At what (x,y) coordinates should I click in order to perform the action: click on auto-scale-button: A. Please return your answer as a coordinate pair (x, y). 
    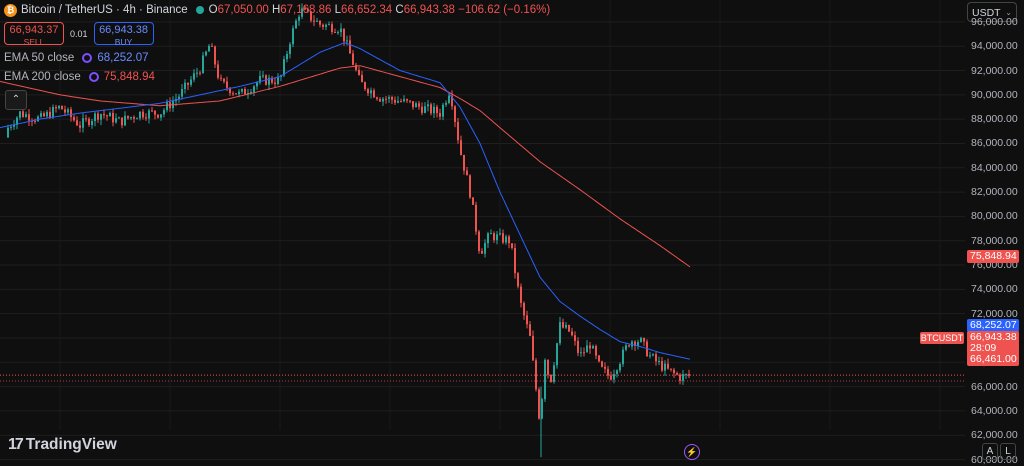
    Looking at the image, I should click on (990, 451).